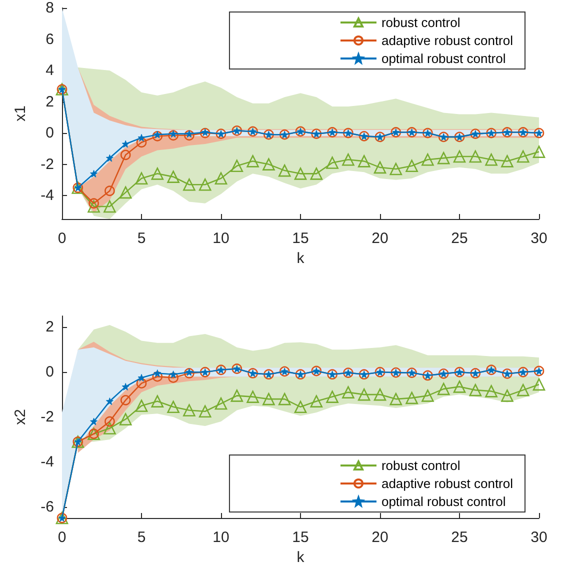 Image resolution: width=568 pixels, height=573 pixels. What do you see at coordinates (443, 501) in the screenshot?
I see `legend-label: optimal robust control` at bounding box center [443, 501].